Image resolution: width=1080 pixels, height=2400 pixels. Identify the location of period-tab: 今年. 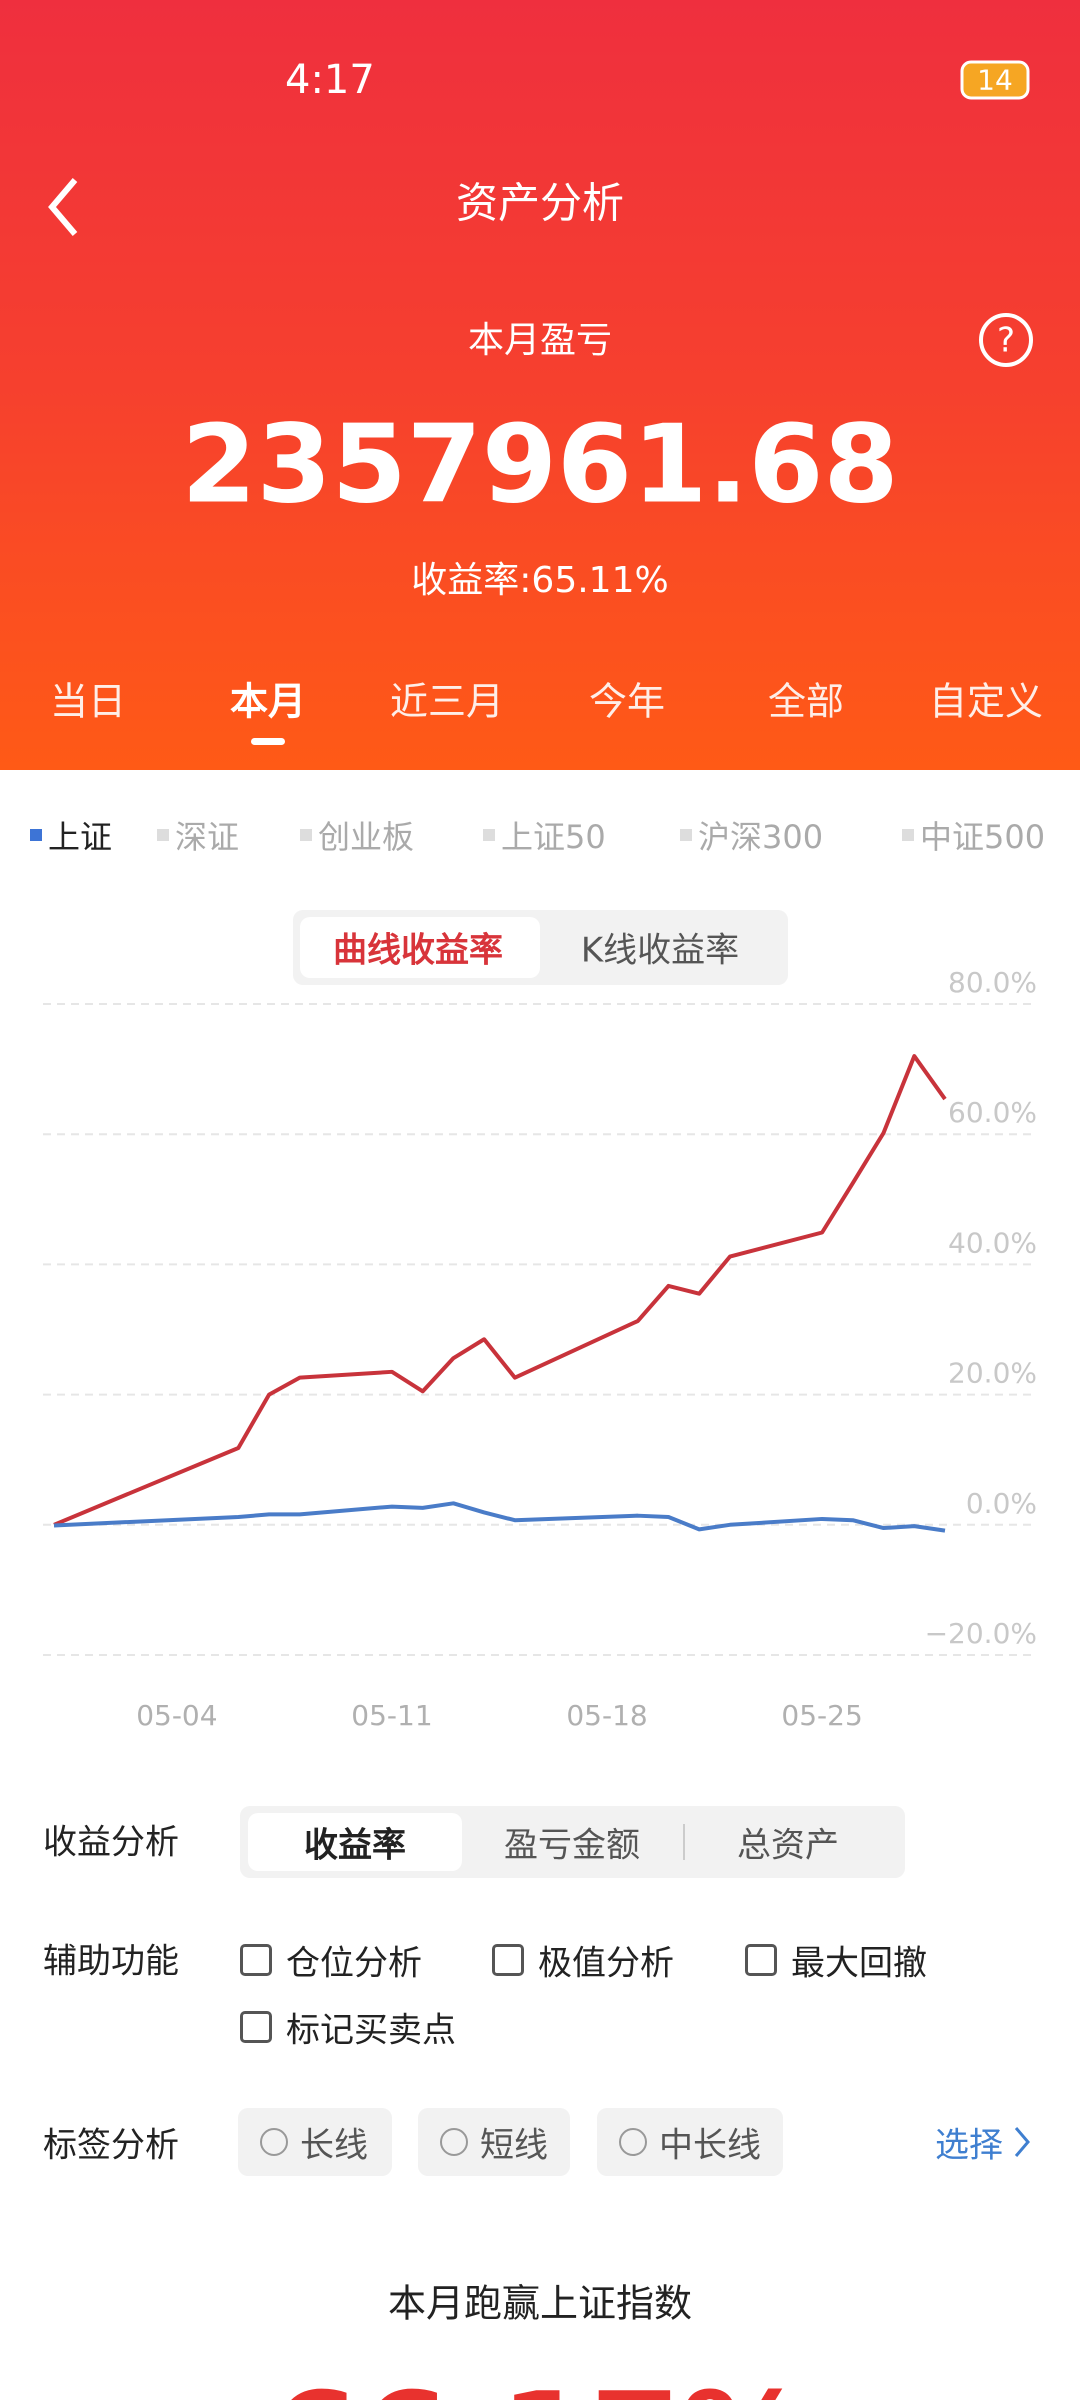
(627, 701).